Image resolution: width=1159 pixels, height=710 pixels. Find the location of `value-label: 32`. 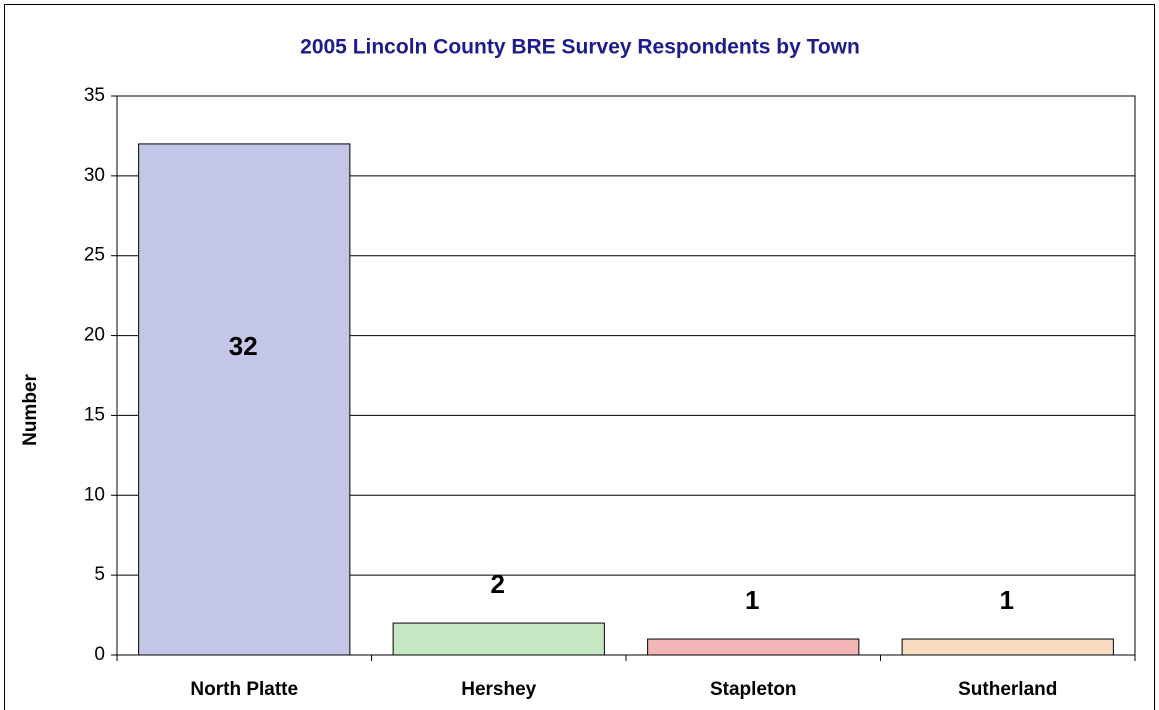

value-label: 32 is located at coordinates (243, 346).